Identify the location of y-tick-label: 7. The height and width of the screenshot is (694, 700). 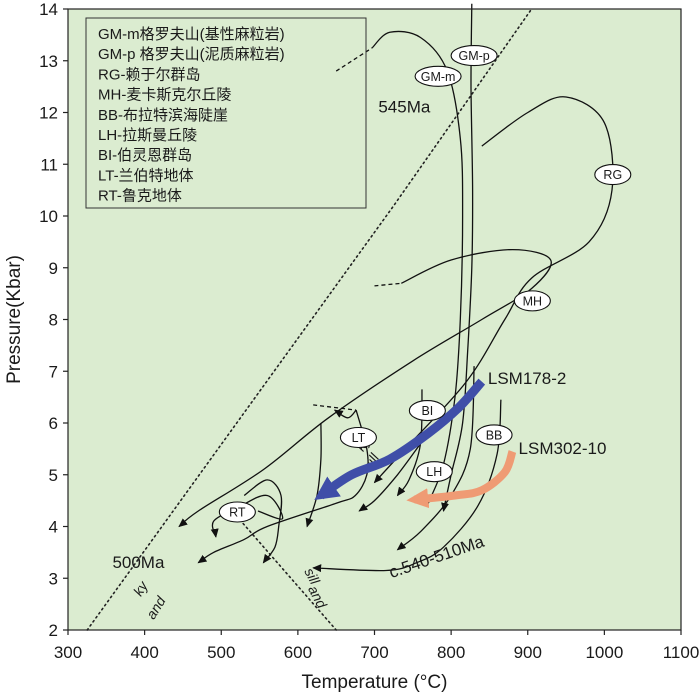
(53, 371).